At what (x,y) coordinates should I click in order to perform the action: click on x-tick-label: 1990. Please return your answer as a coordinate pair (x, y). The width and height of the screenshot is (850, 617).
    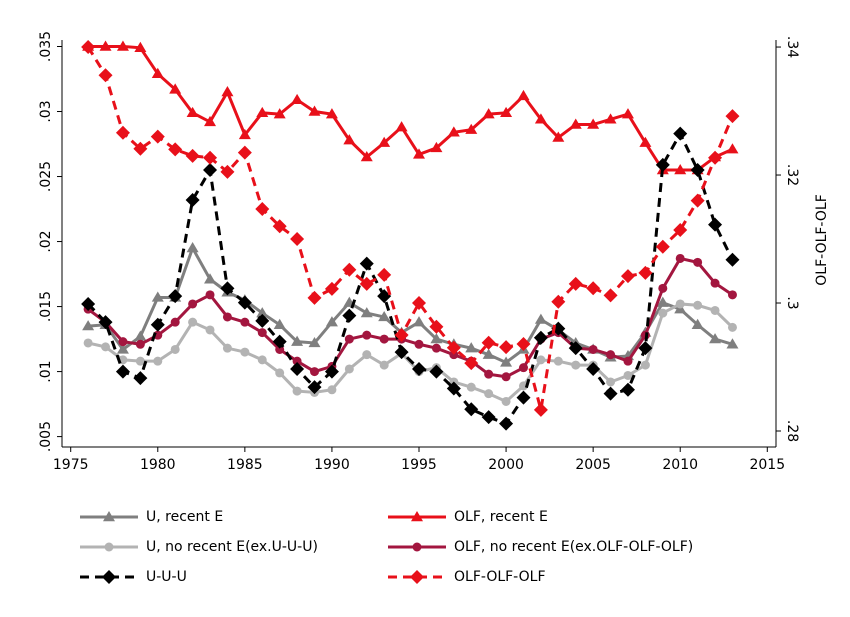
    Looking at the image, I should click on (332, 465).